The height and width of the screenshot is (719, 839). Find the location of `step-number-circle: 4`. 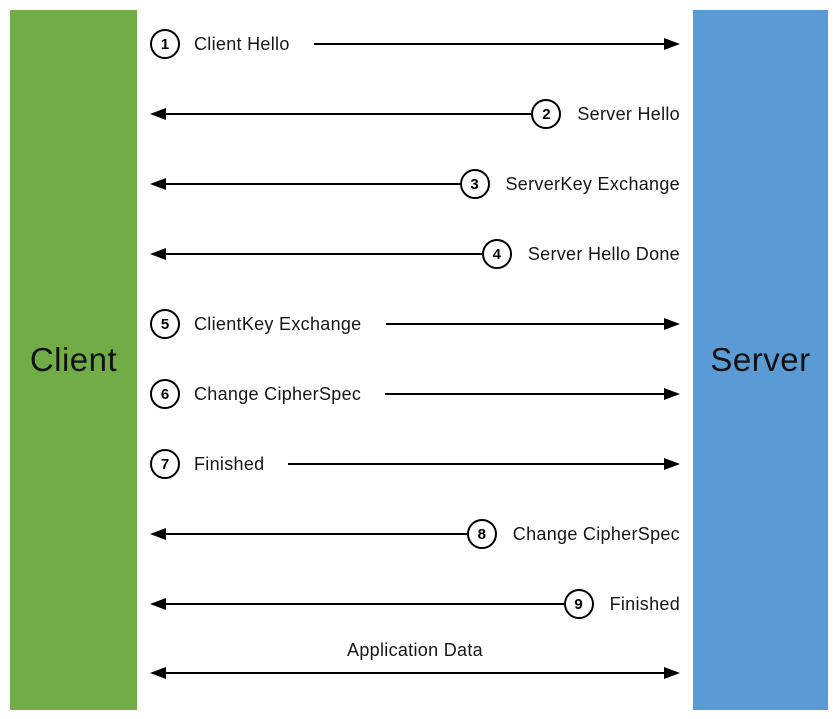

step-number-circle: 4 is located at coordinates (496, 254).